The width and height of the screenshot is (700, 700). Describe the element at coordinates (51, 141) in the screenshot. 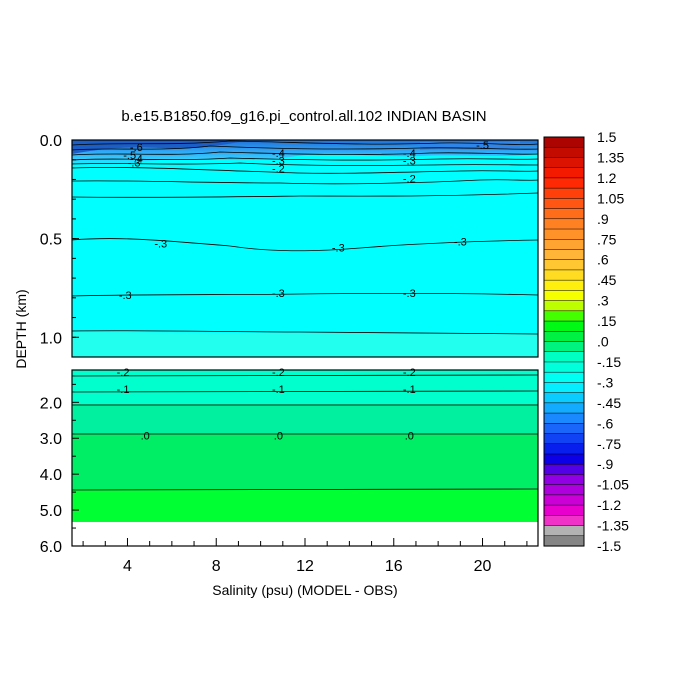

I see `y-tick-label: 0.0` at that location.